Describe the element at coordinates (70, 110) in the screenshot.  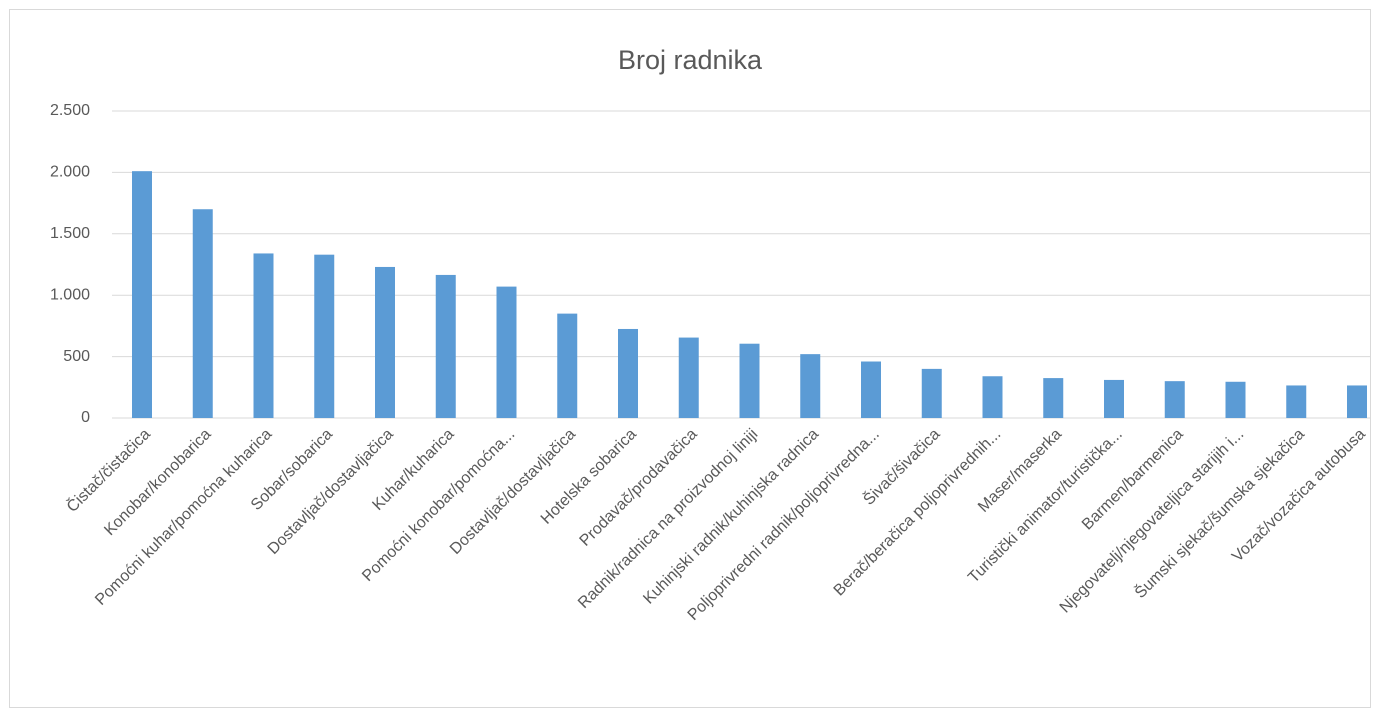
I see `y-tick-label: 2.500` at that location.